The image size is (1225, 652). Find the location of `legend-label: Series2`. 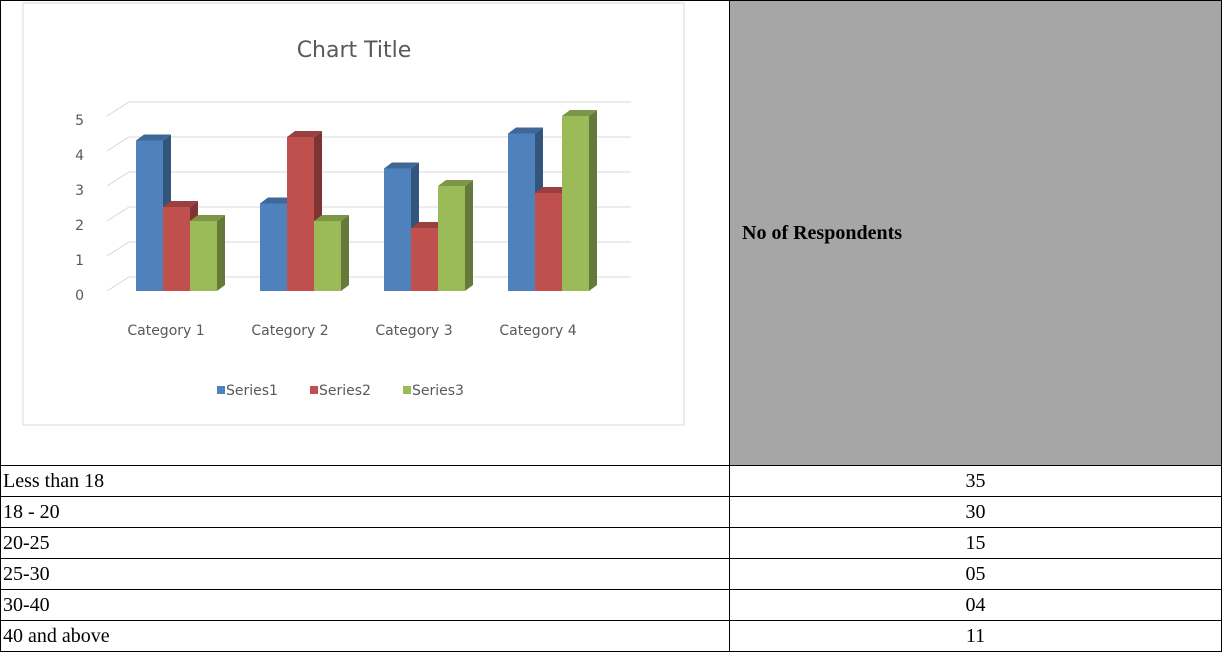

legend-label: Series2 is located at coordinates (345, 391).